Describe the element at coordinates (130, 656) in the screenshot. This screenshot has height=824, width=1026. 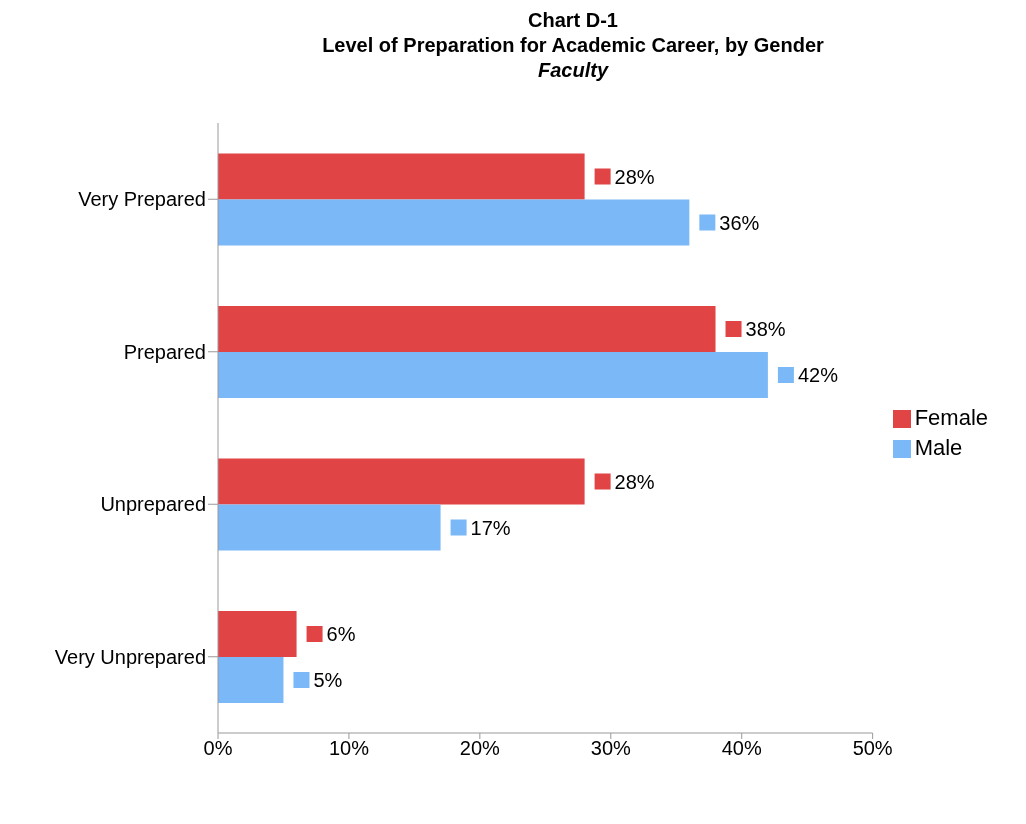
I see `y-tick-label: Very Unprepared` at that location.